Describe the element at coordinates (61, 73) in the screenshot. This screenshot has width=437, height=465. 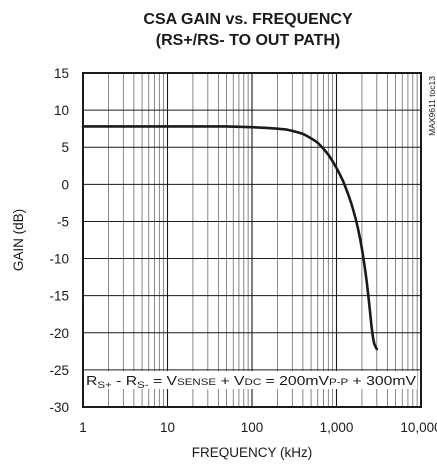
I see `y-tick-label: 15` at that location.